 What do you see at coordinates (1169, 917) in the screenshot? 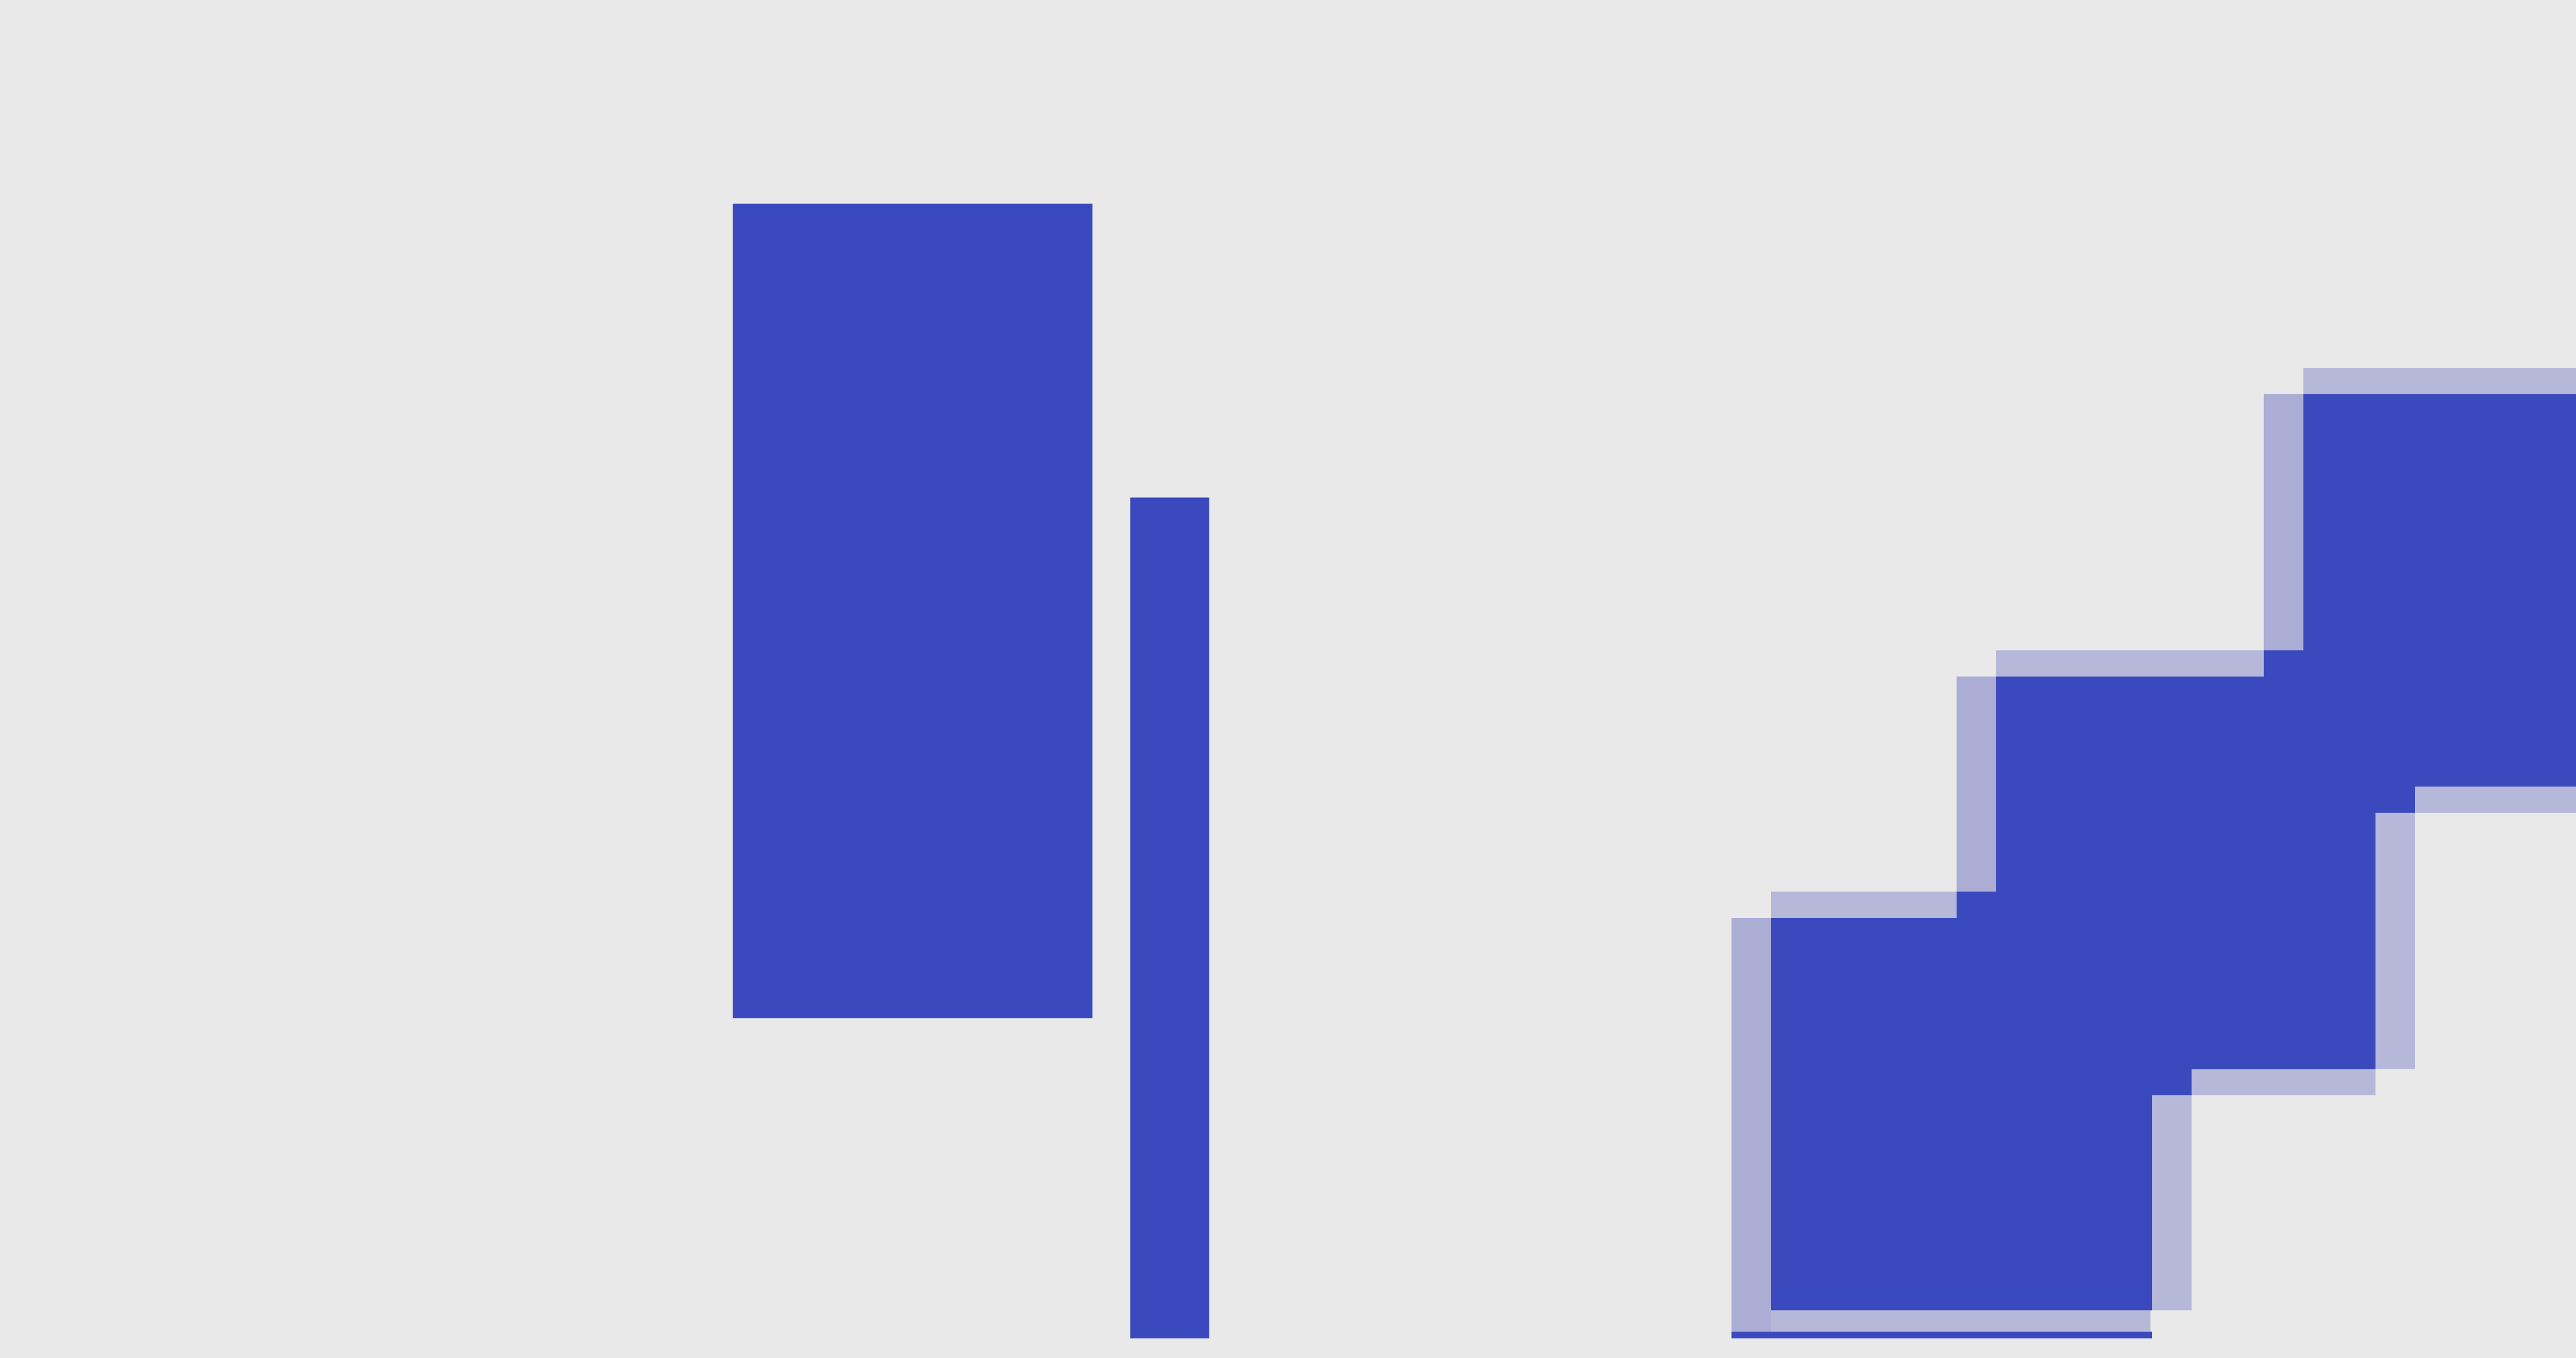
I see `thin-bar` at bounding box center [1169, 917].